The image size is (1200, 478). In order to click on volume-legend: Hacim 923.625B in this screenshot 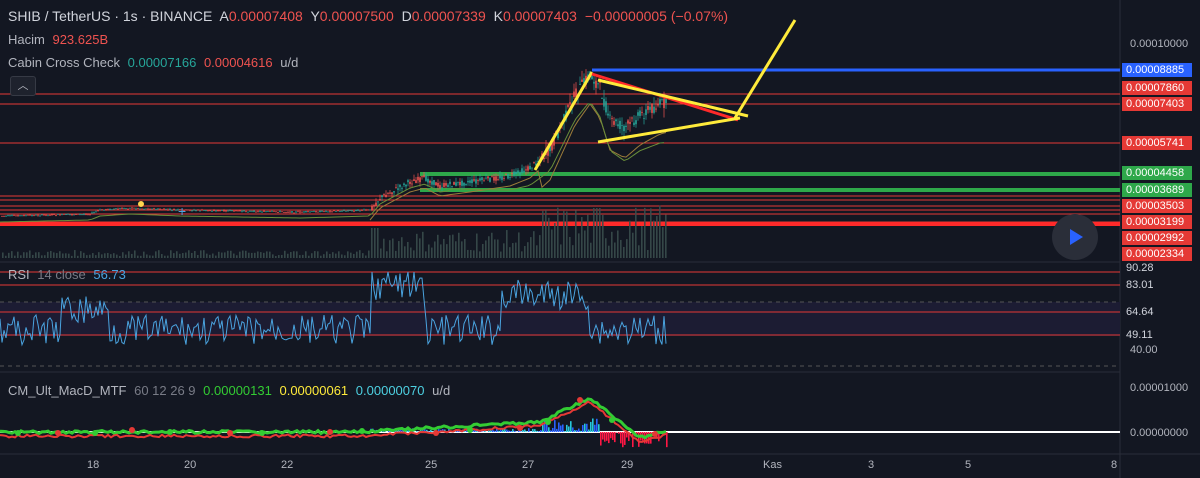, I will do `click(60, 39)`.